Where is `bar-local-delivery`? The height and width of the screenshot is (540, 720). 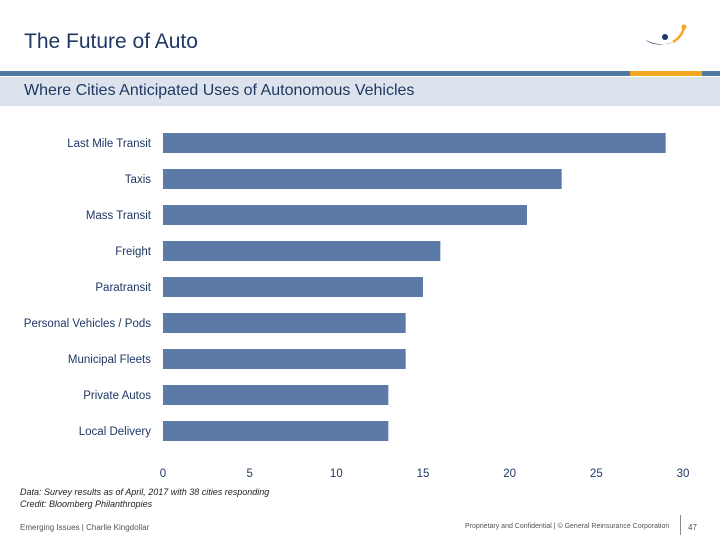
bar-local-delivery is located at coordinates (276, 431).